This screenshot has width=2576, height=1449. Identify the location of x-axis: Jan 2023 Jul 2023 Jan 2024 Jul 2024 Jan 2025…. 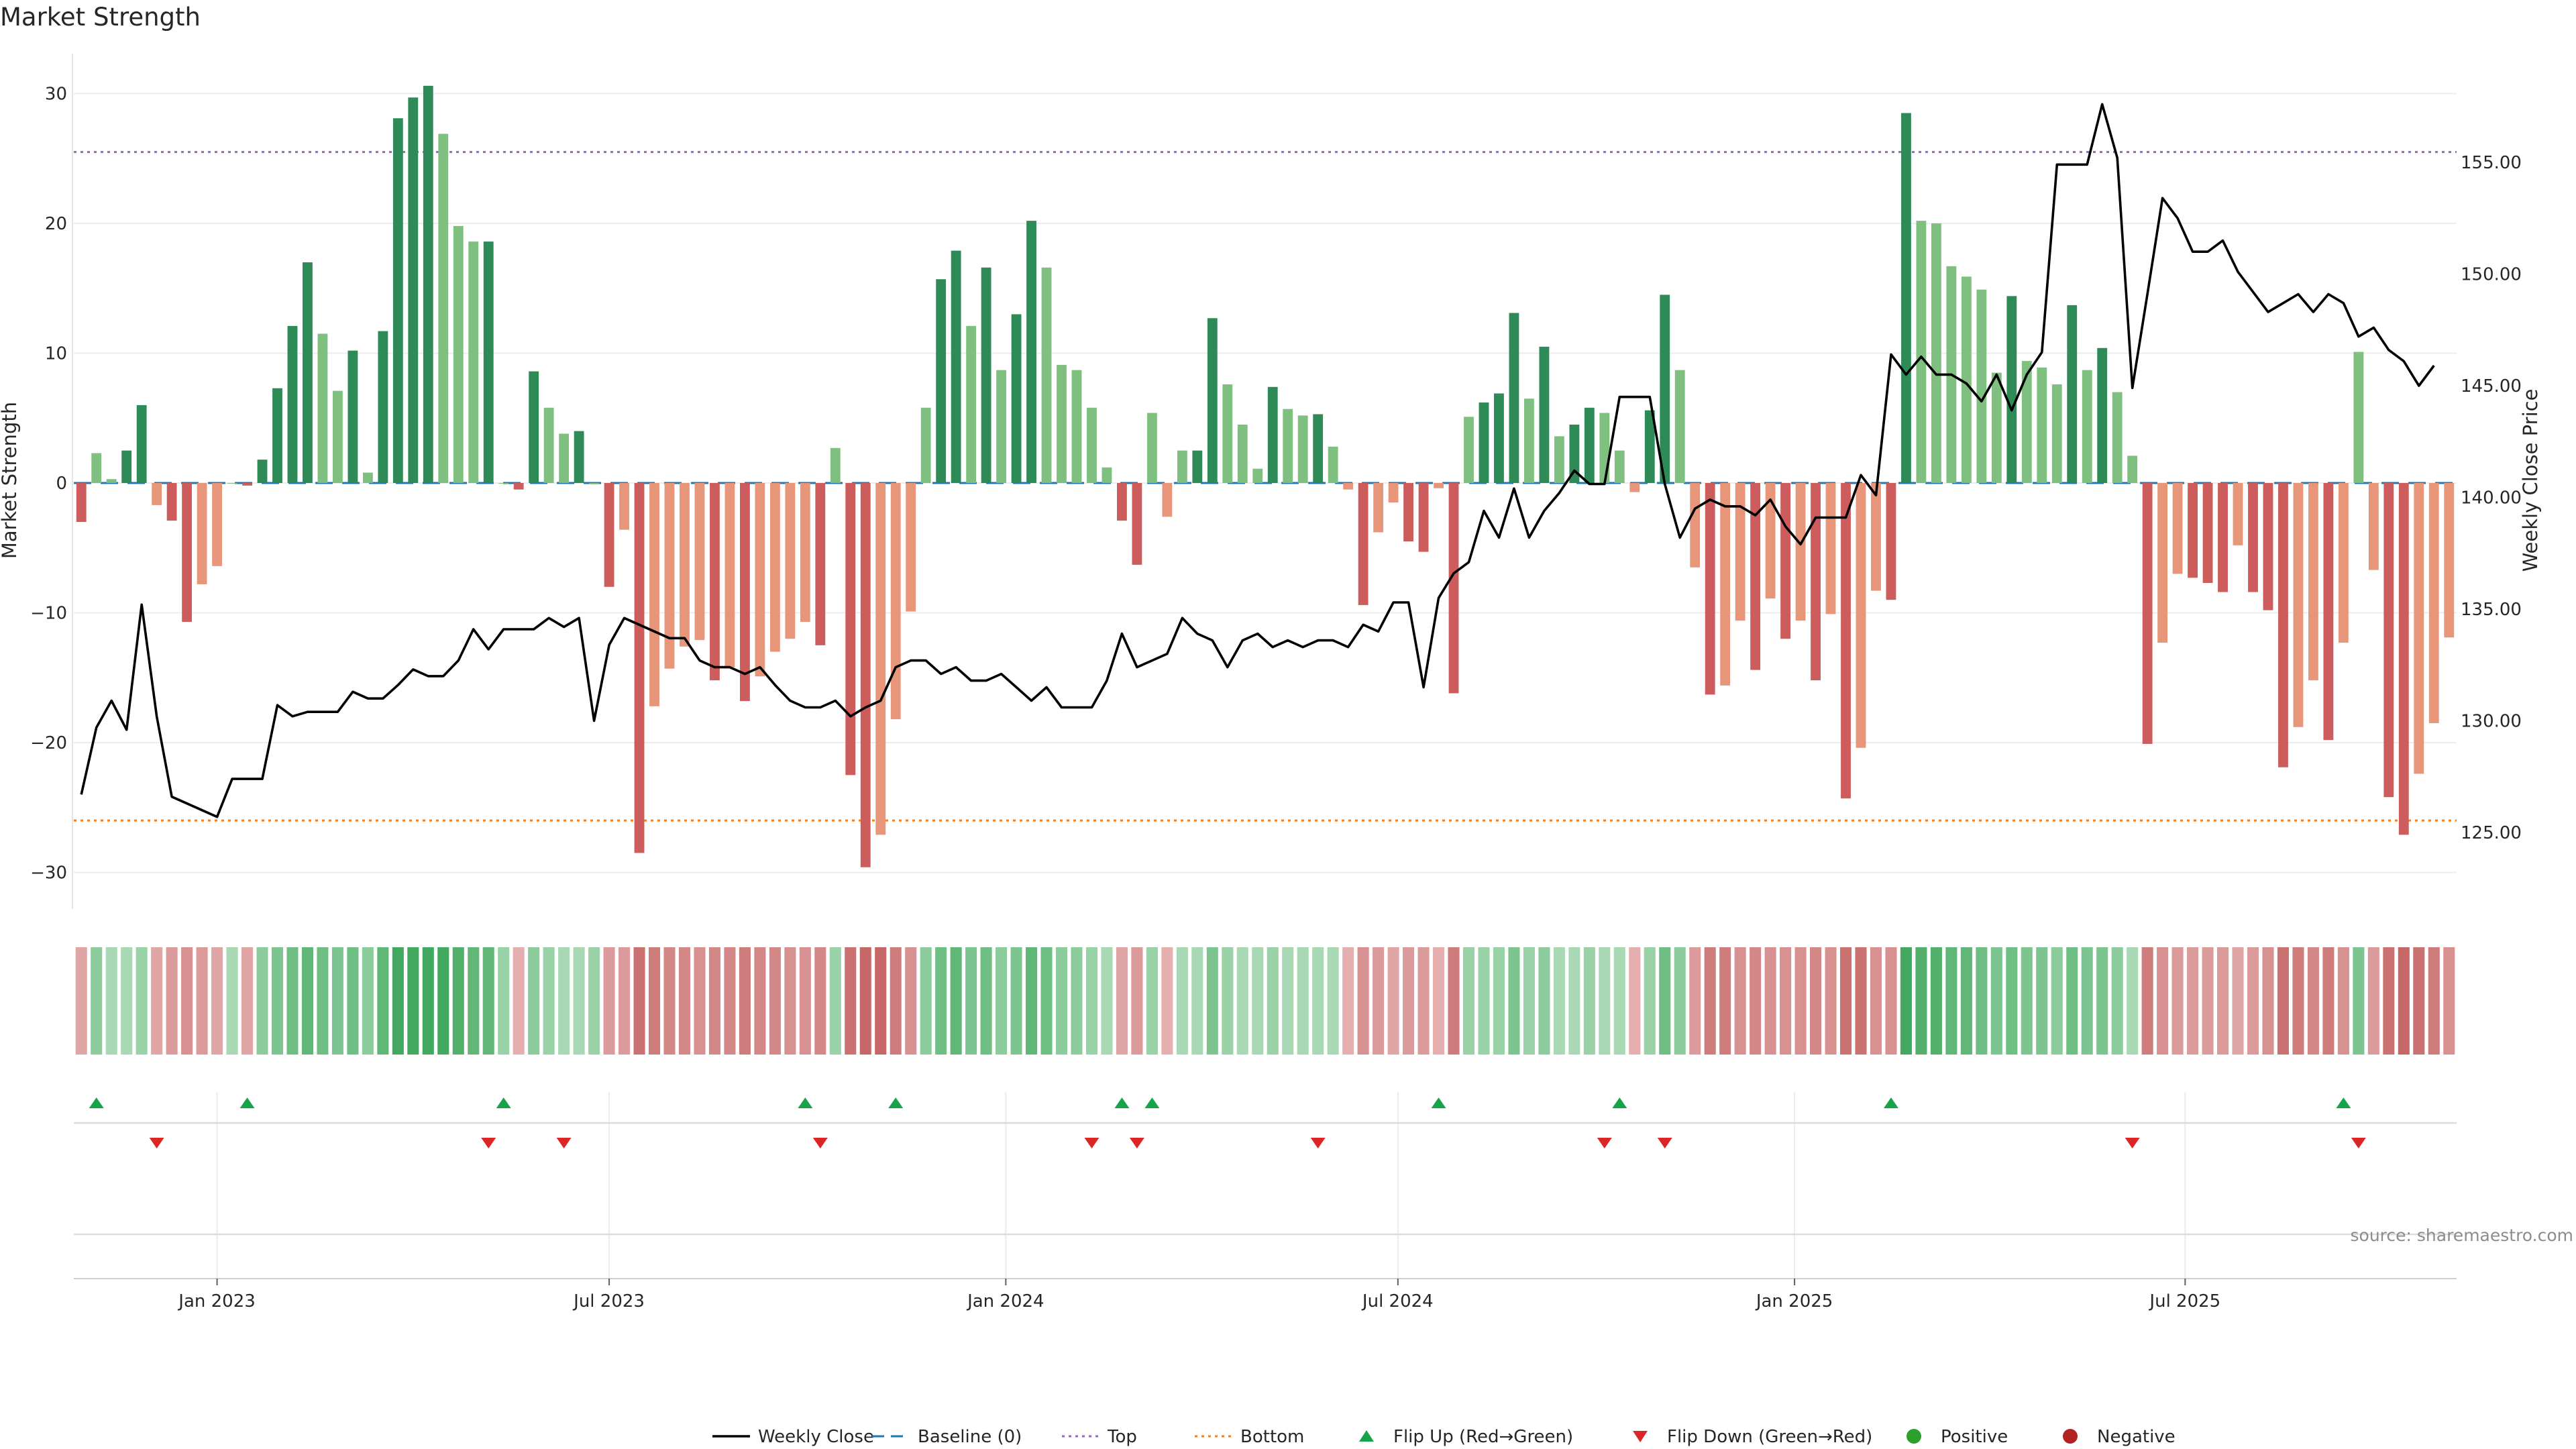
(1265, 1294).